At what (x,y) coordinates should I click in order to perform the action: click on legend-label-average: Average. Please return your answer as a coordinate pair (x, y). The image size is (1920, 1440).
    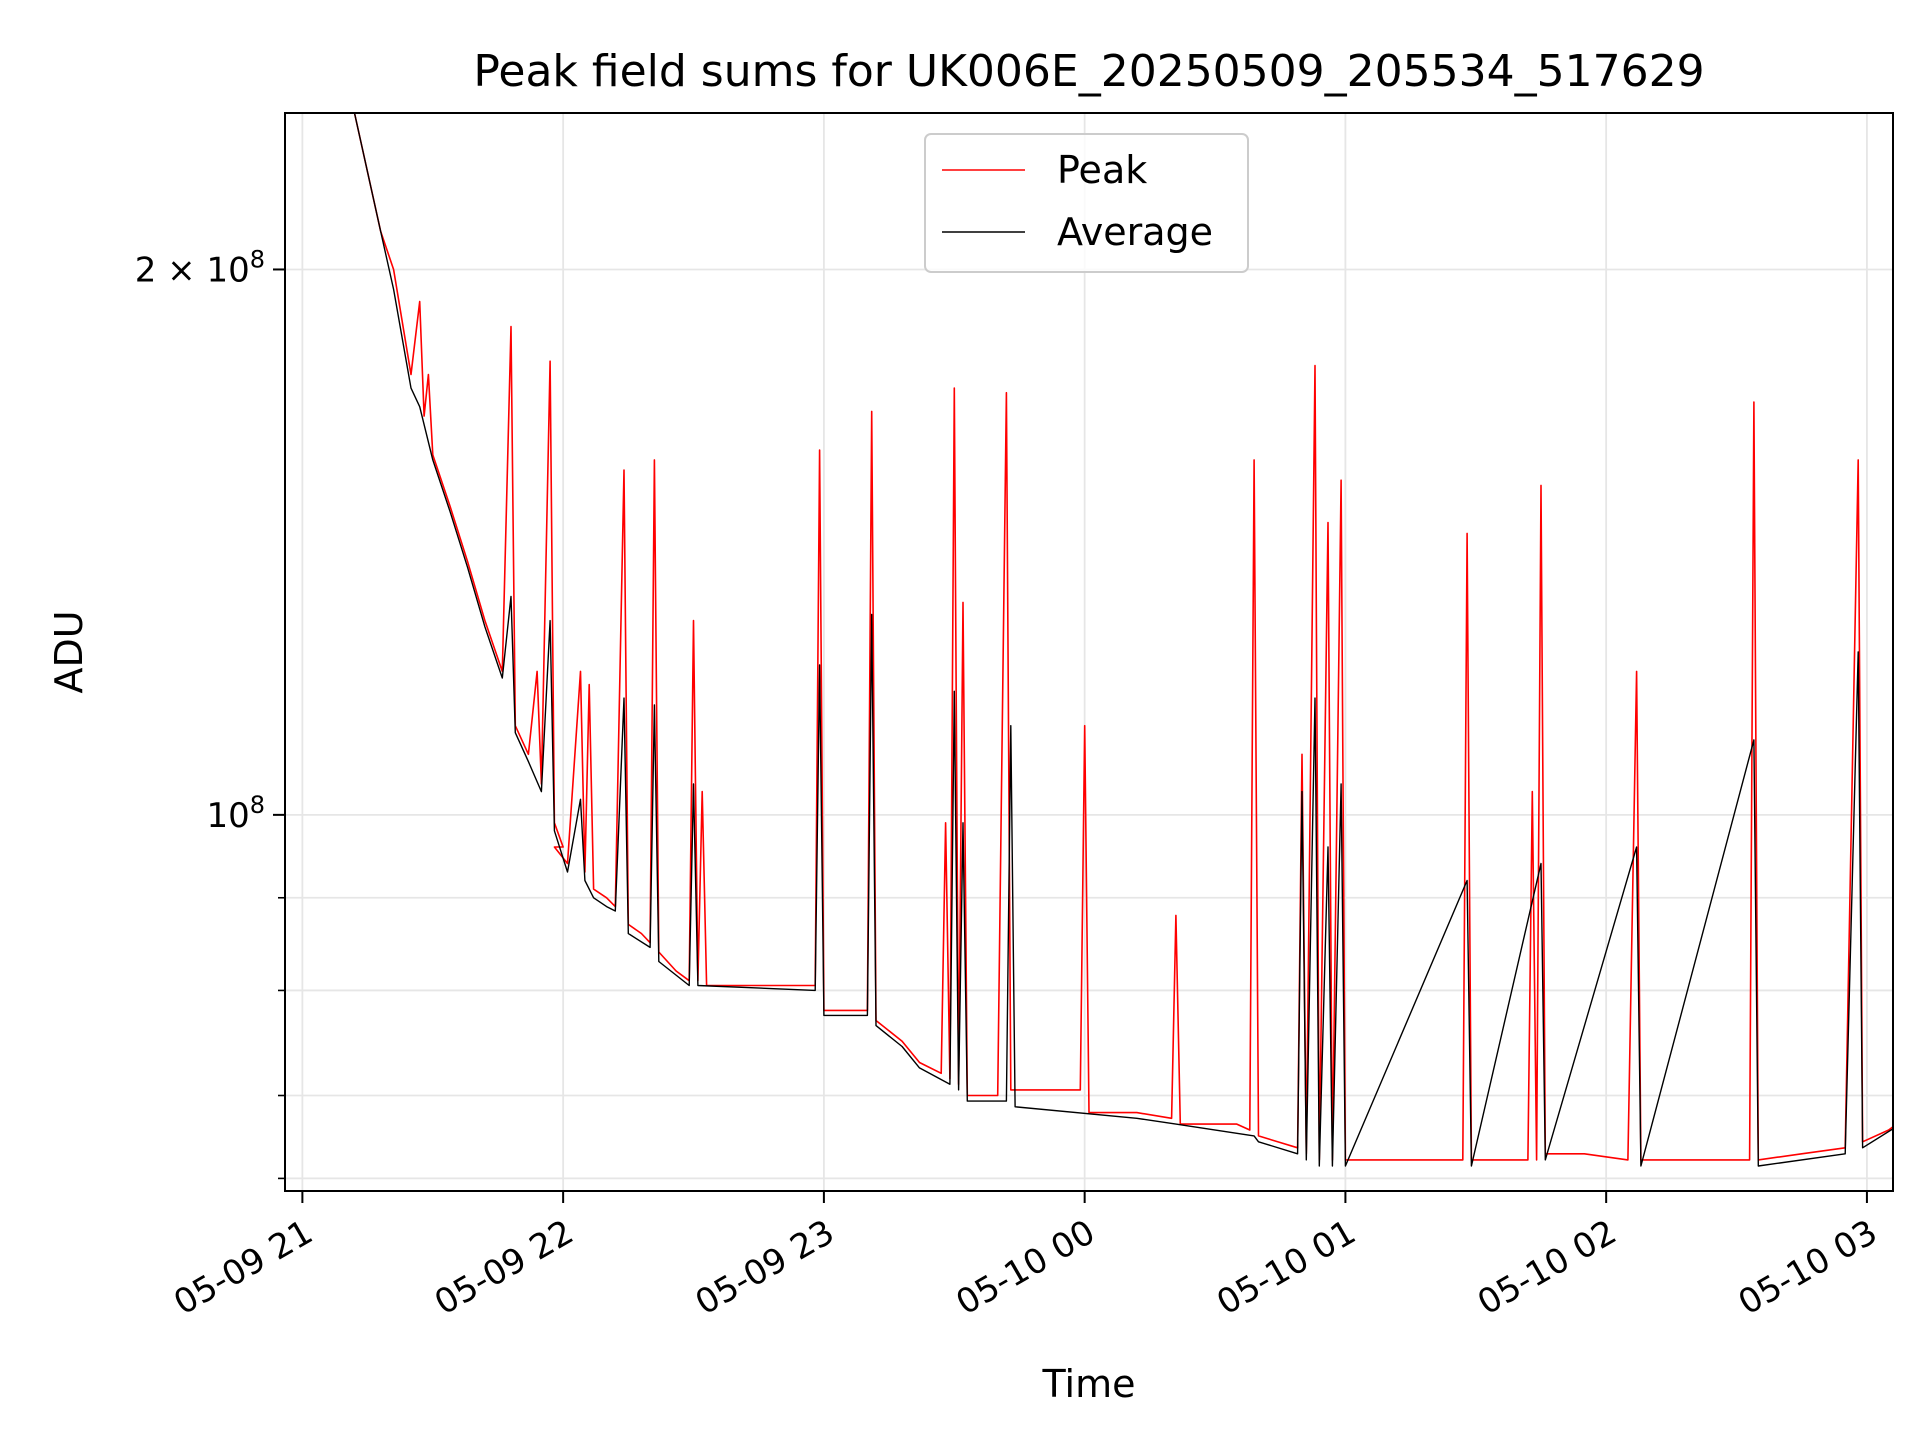
    Looking at the image, I should click on (1135, 232).